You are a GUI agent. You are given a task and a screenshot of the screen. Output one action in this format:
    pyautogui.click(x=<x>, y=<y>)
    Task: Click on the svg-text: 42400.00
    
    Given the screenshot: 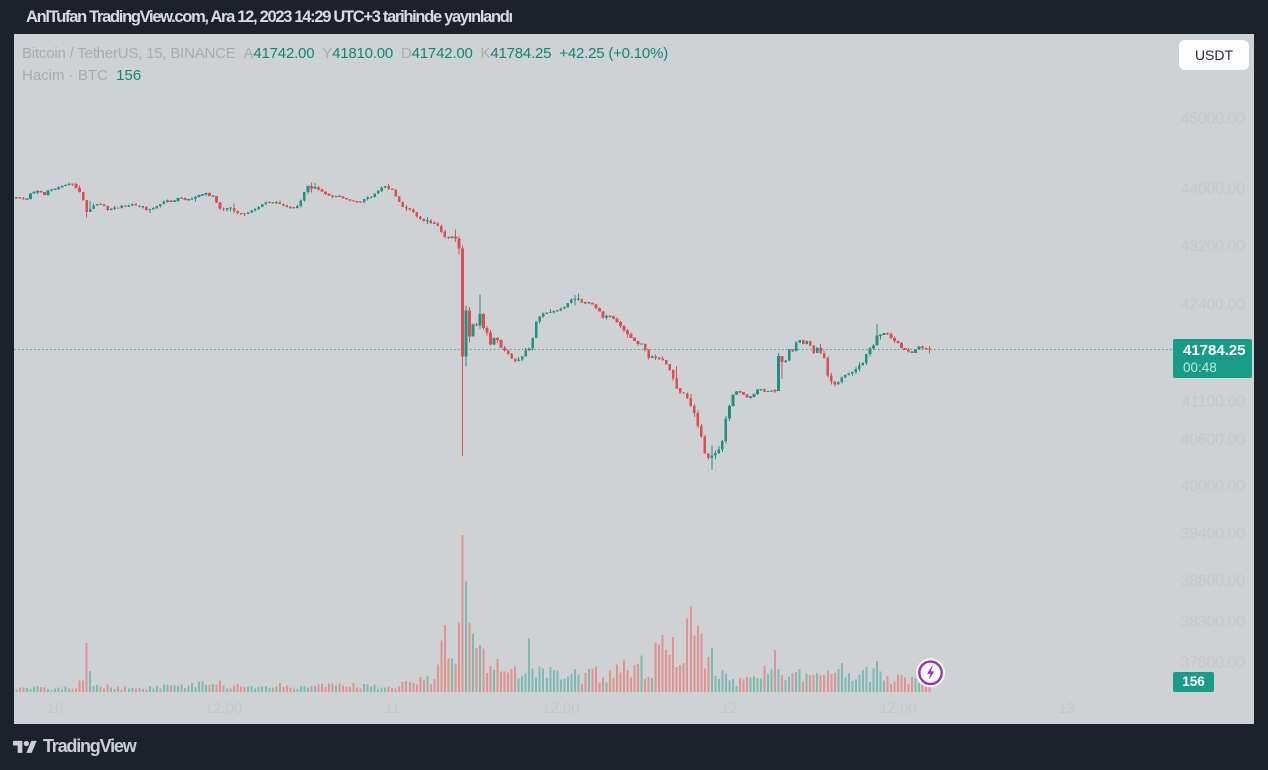 What is the action you would take?
    pyautogui.click(x=1213, y=304)
    